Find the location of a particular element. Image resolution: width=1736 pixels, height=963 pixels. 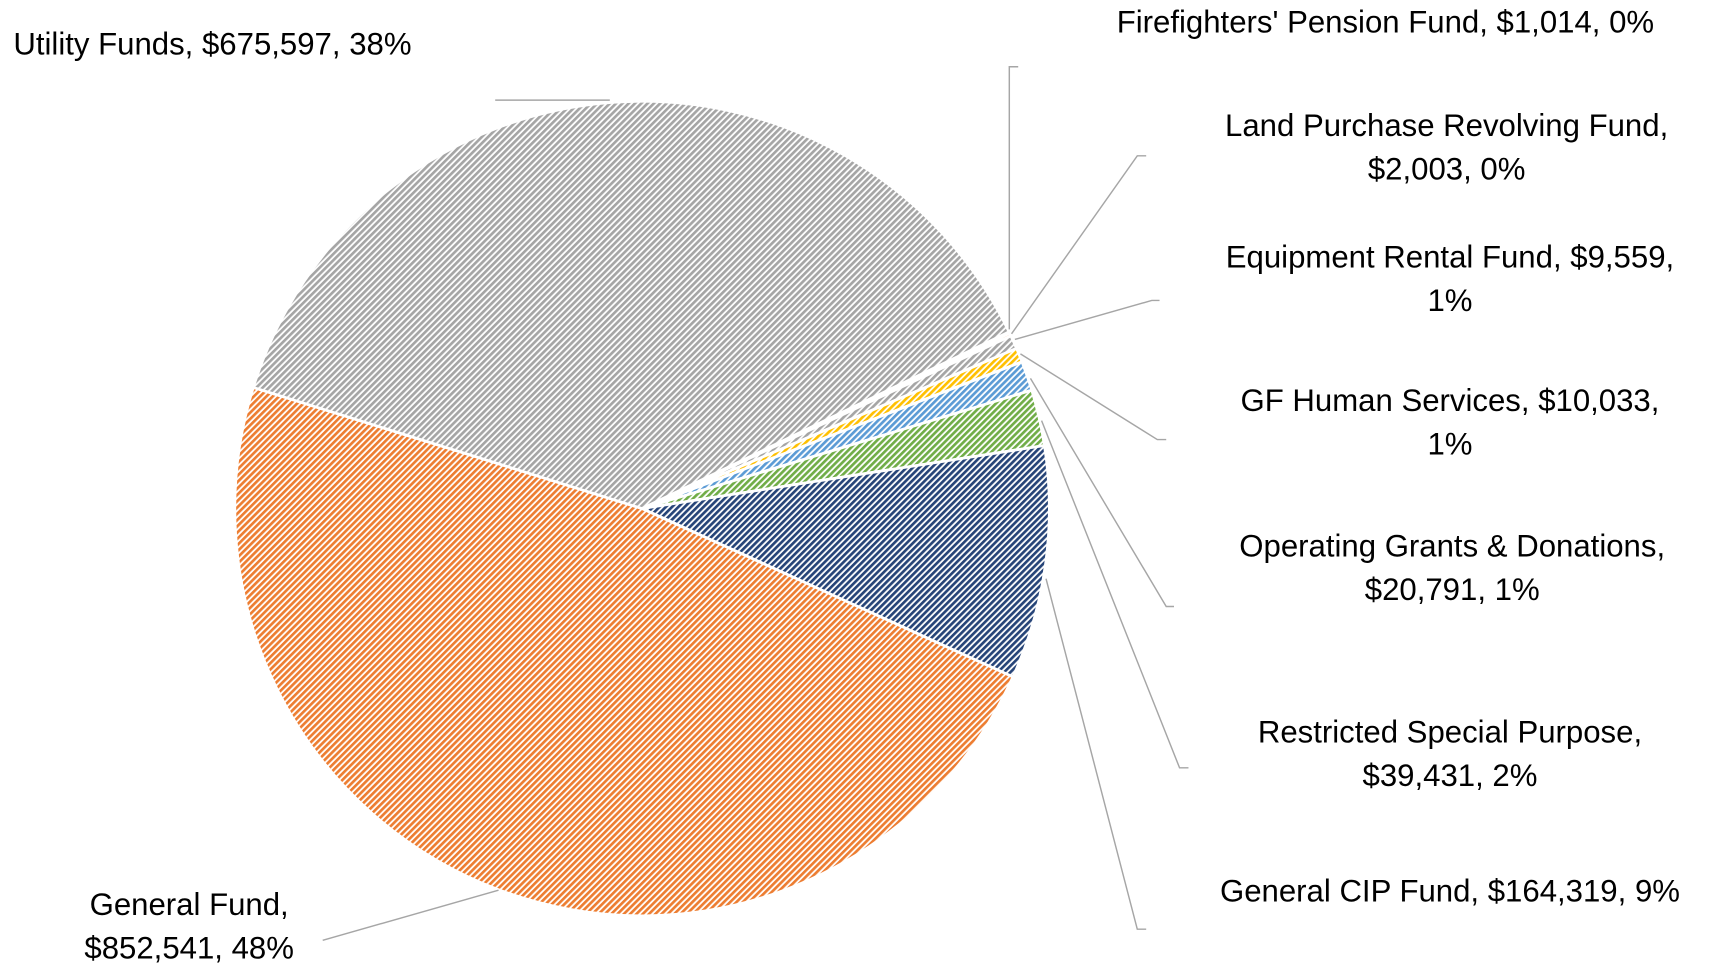

data-label: GF Human Services, $10,033, 1% is located at coordinates (1450, 422).